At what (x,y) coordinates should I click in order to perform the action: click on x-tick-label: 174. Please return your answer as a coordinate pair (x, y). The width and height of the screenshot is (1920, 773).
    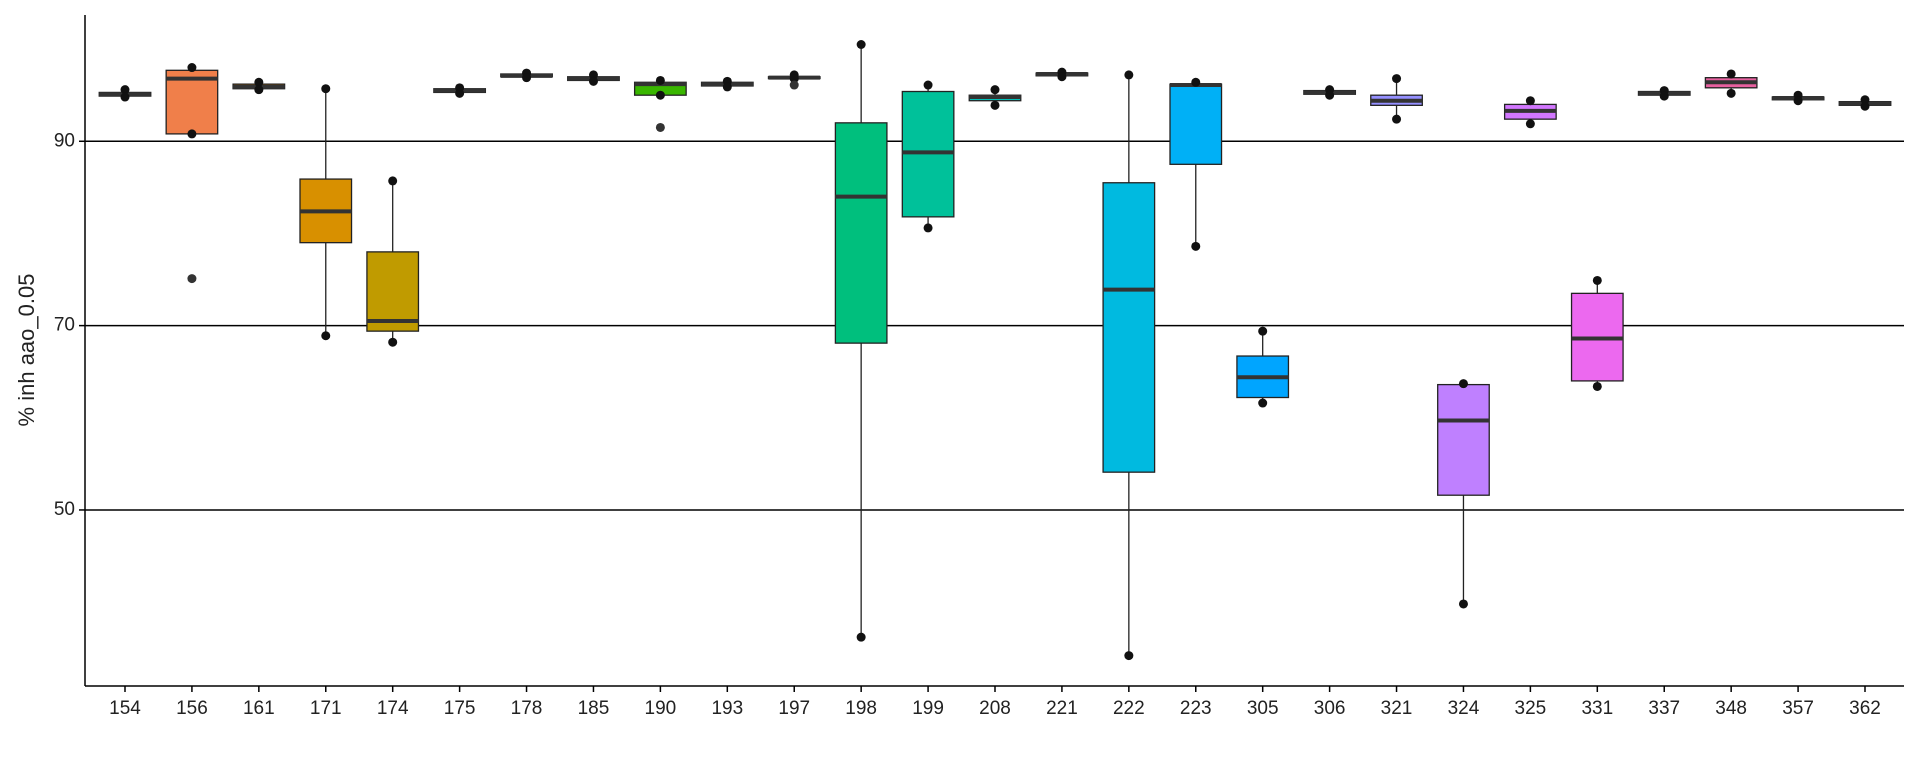
    Looking at the image, I should click on (393, 708).